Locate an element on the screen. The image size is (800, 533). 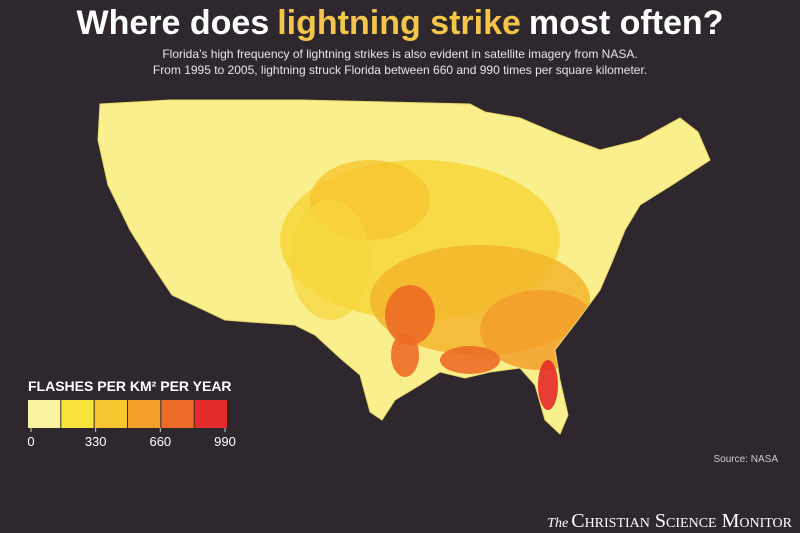
legend-title: FLASHES PER KM² PER YEAR is located at coordinates (130, 386).